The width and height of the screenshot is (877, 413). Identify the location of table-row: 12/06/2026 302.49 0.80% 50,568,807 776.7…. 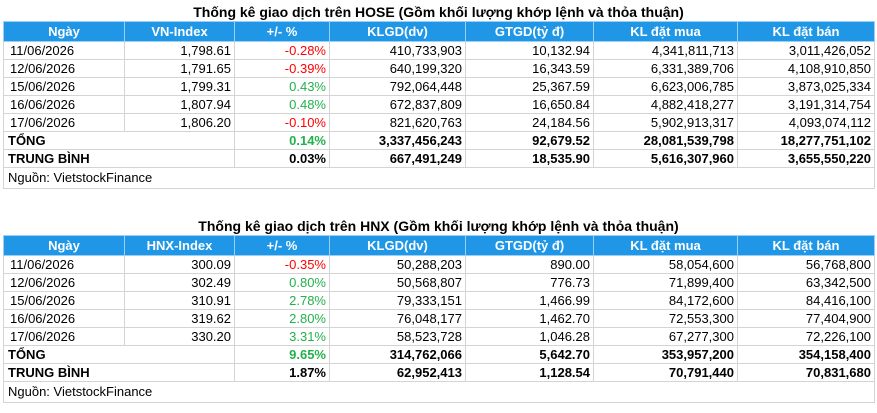
(439, 282).